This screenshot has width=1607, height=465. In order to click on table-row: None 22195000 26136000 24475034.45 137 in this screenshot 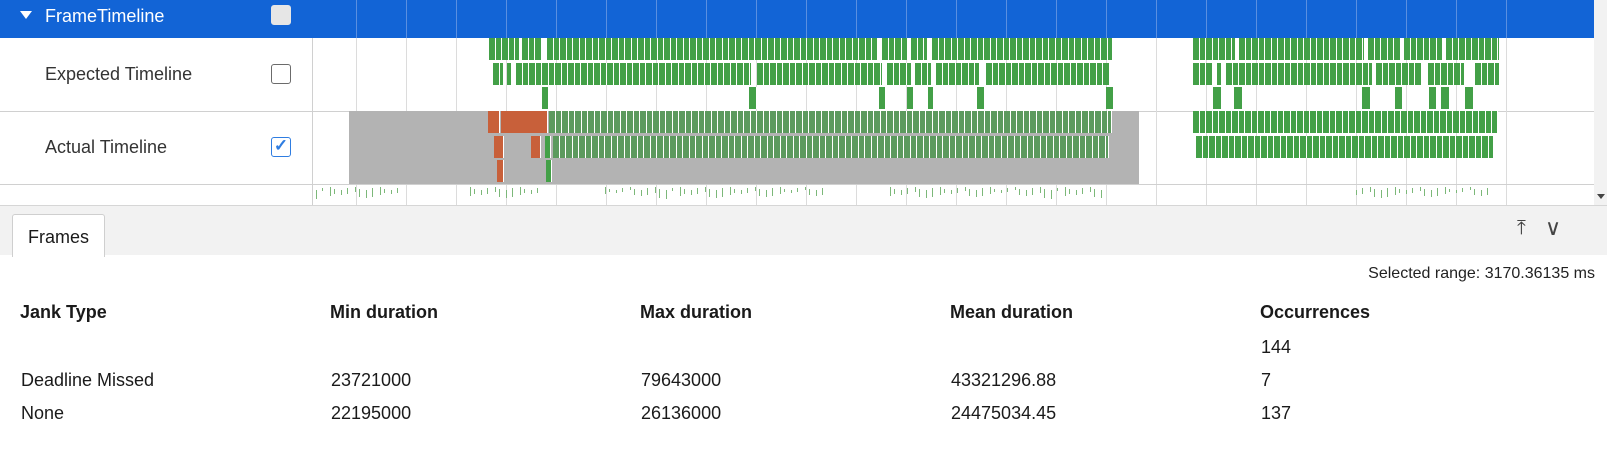, I will do `click(786, 413)`.